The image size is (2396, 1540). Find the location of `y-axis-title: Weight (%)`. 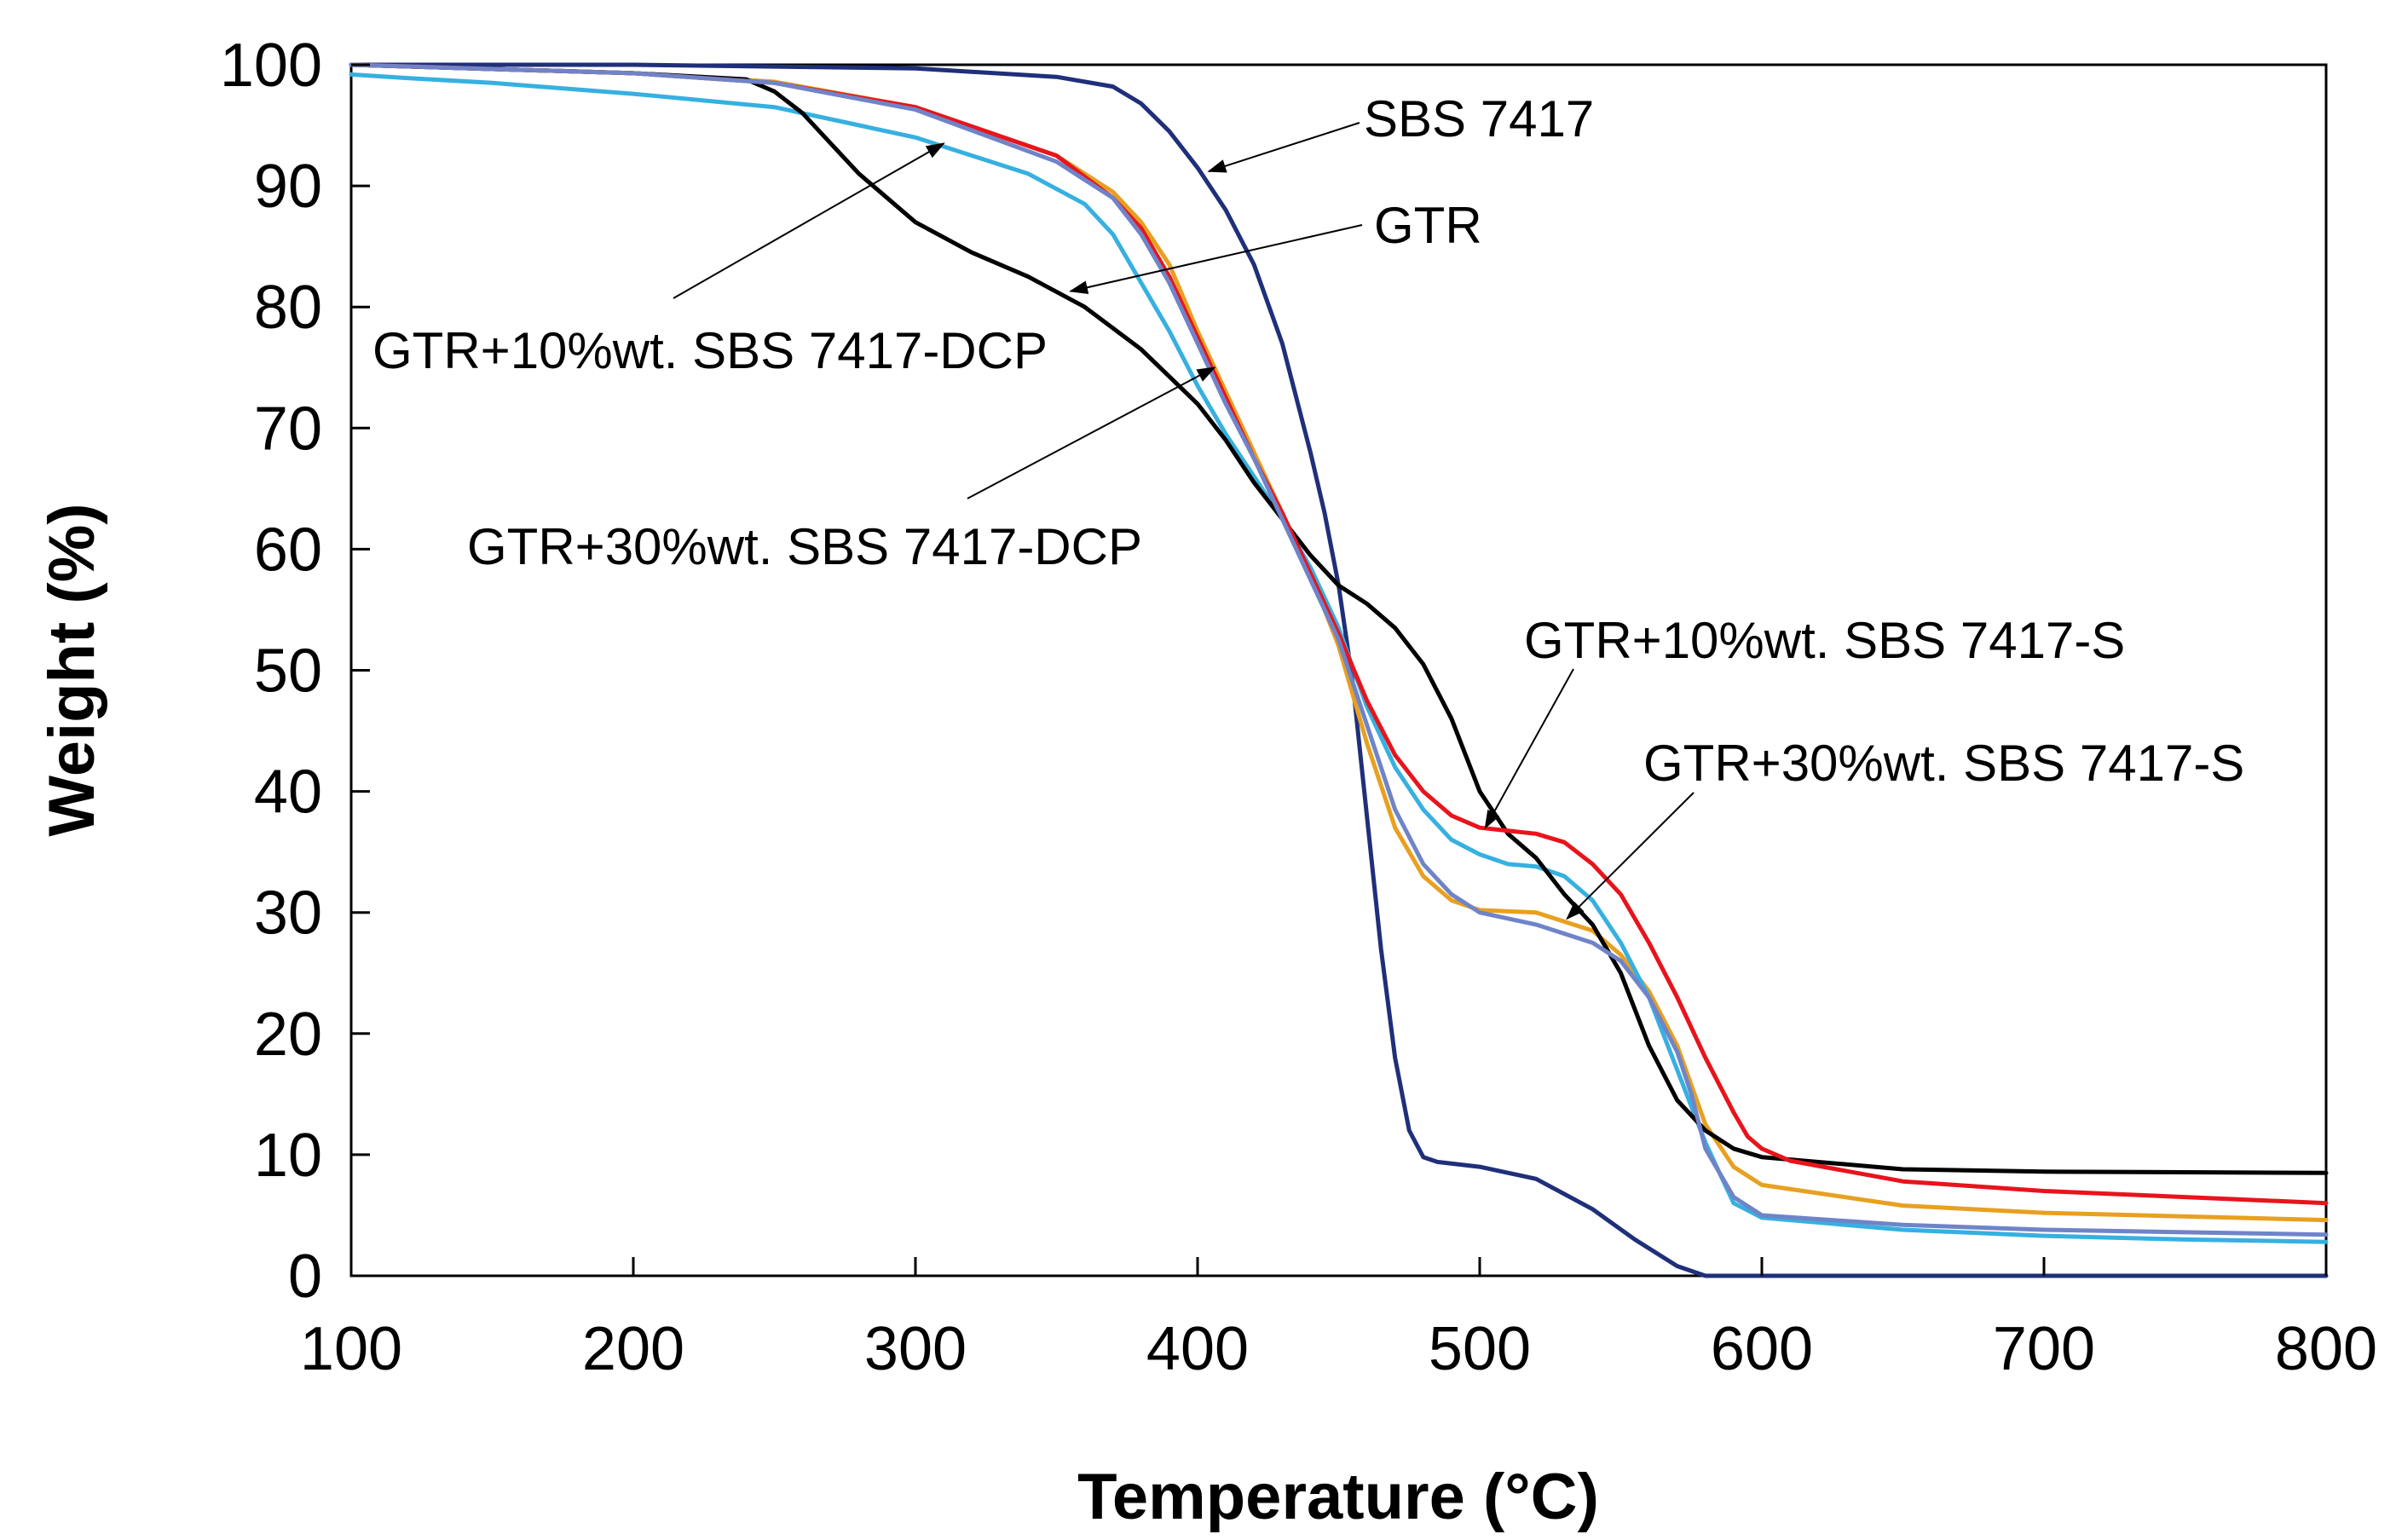

y-axis-title: Weight (%) is located at coordinates (72, 669).